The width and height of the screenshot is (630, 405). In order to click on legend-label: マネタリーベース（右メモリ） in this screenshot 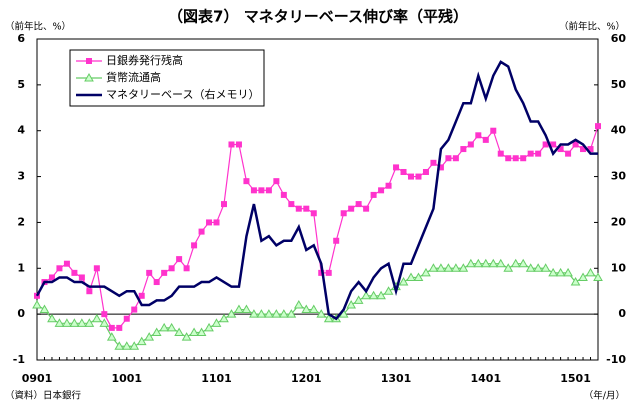, I will do `click(182, 94)`.